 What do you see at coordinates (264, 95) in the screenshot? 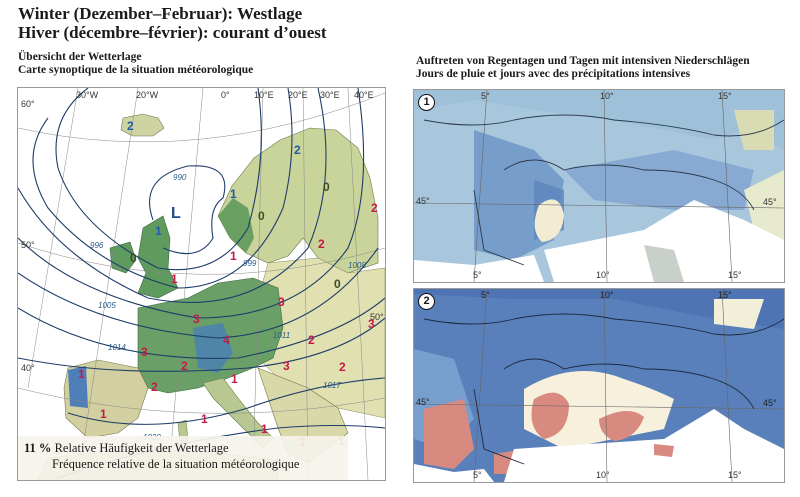
I see `lon-label: 10°E` at bounding box center [264, 95].